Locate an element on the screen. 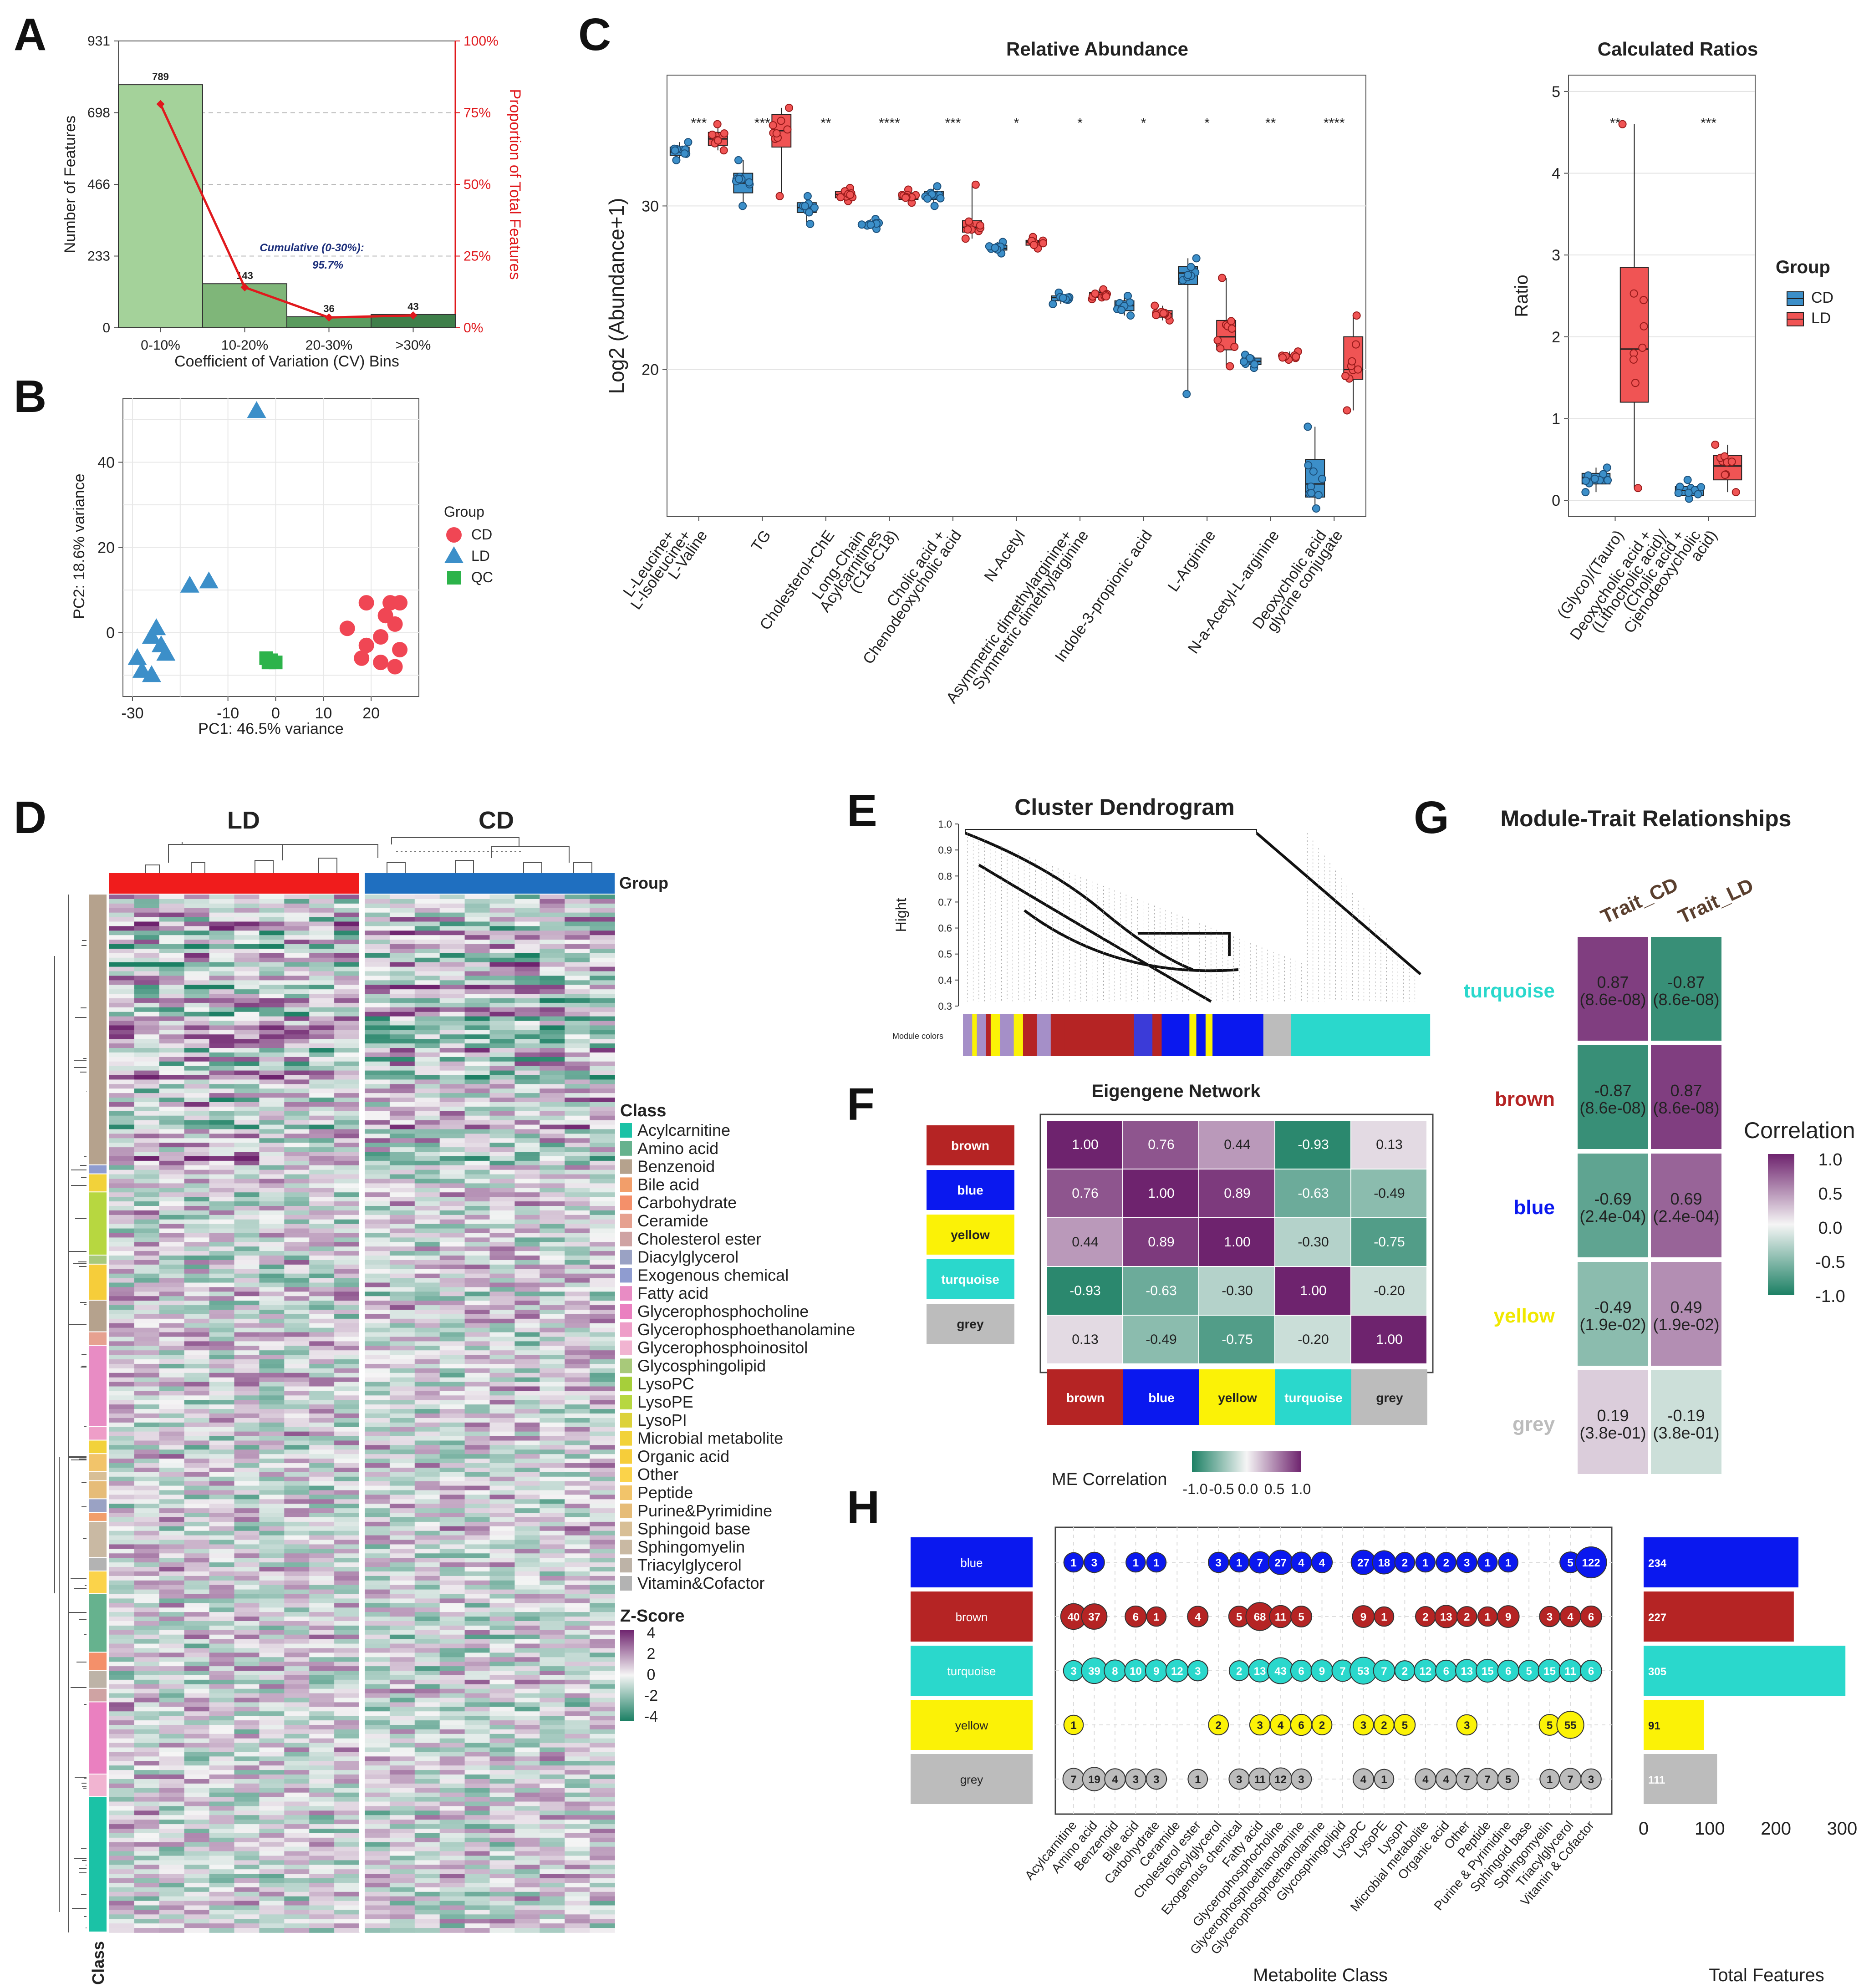  y-tick-label: 698 is located at coordinates (99, 114).